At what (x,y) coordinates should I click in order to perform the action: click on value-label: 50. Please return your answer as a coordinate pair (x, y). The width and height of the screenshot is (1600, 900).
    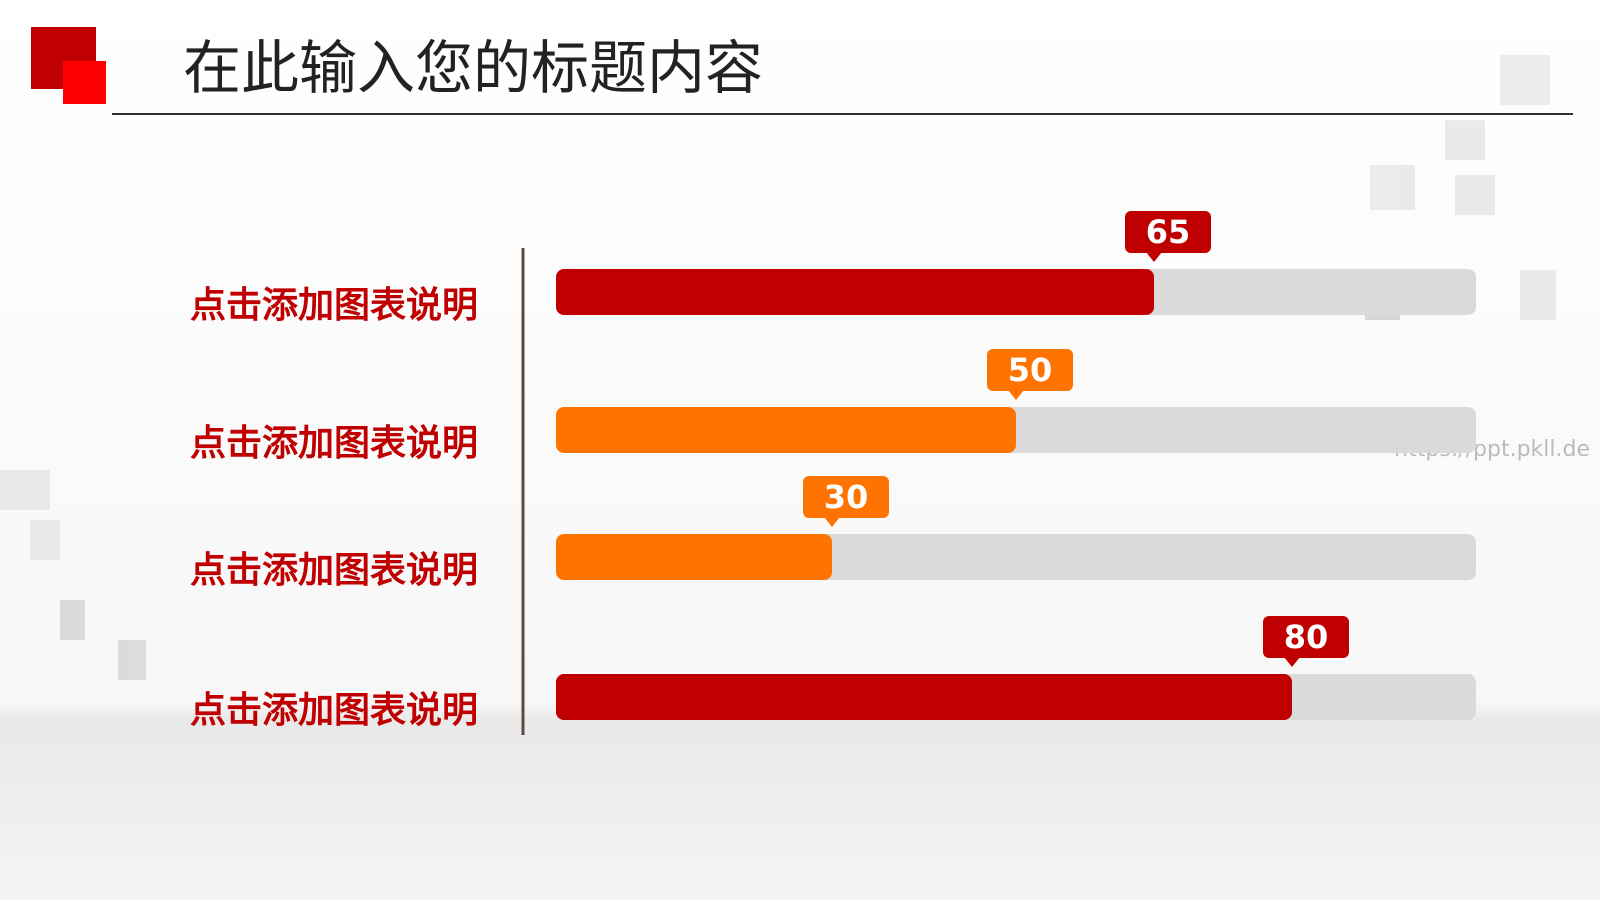
    Looking at the image, I should click on (1030, 370).